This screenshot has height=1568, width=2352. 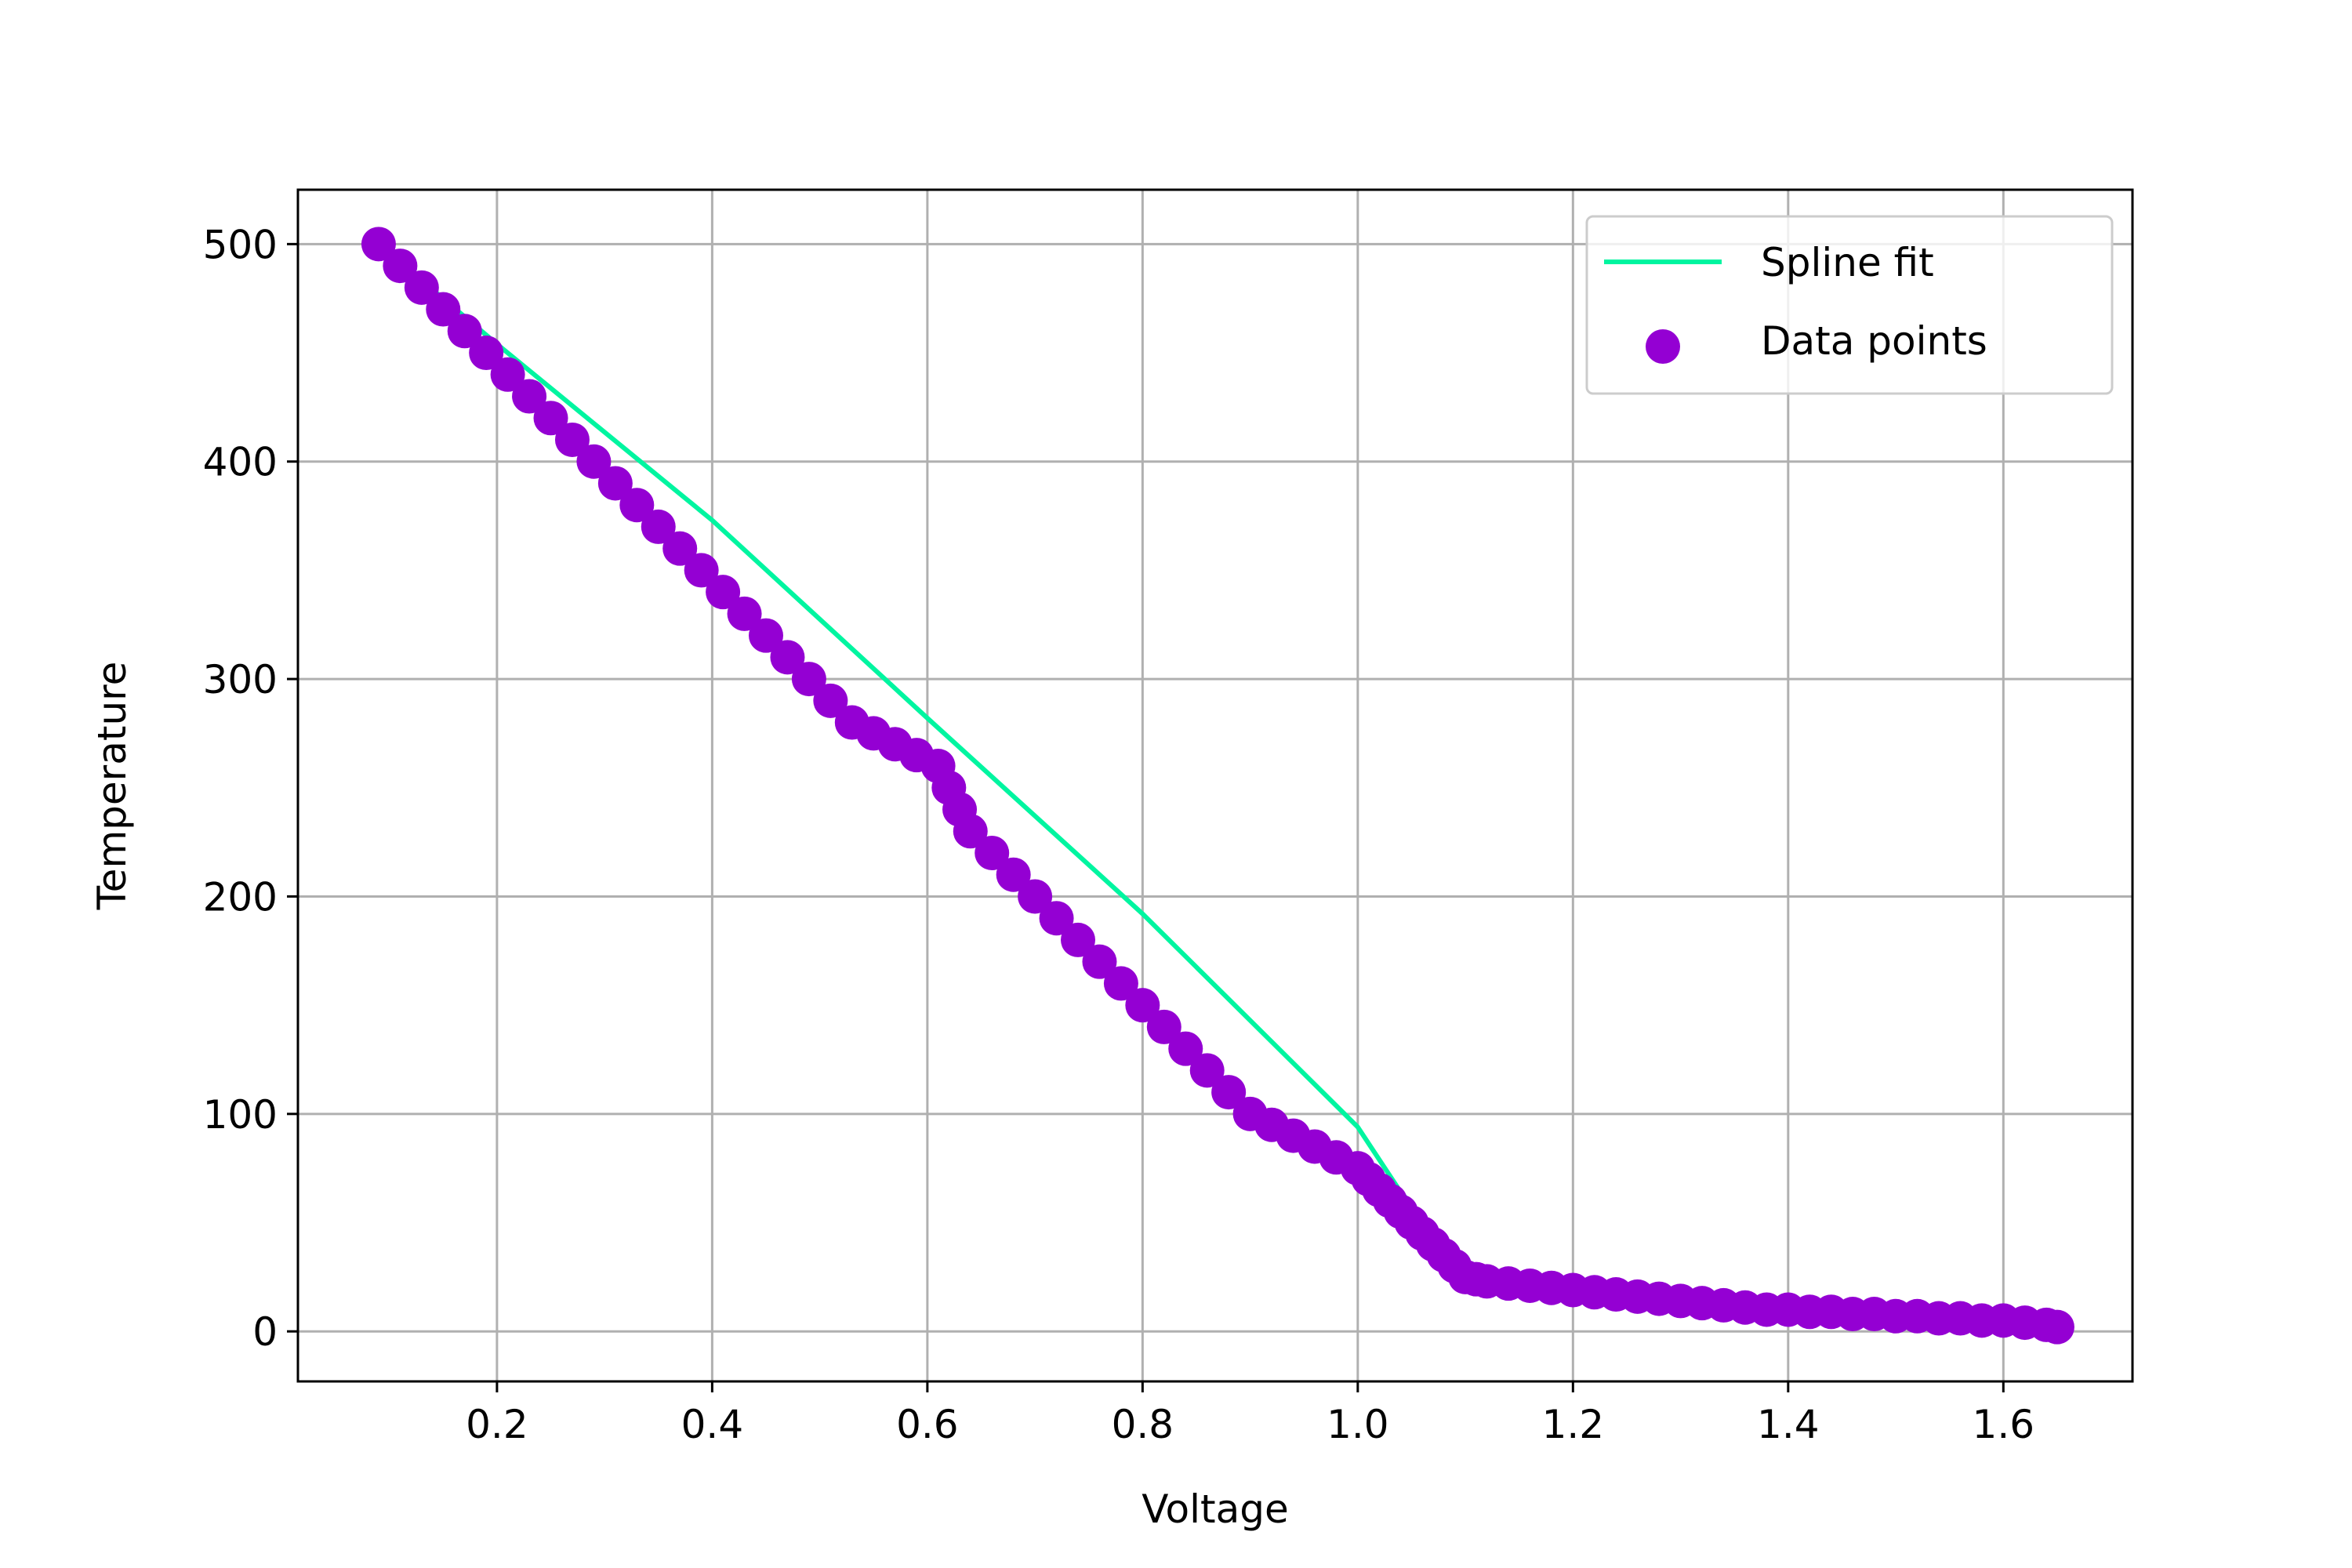 What do you see at coordinates (1663, 346) in the screenshot?
I see `legend-data-points-swatch` at bounding box center [1663, 346].